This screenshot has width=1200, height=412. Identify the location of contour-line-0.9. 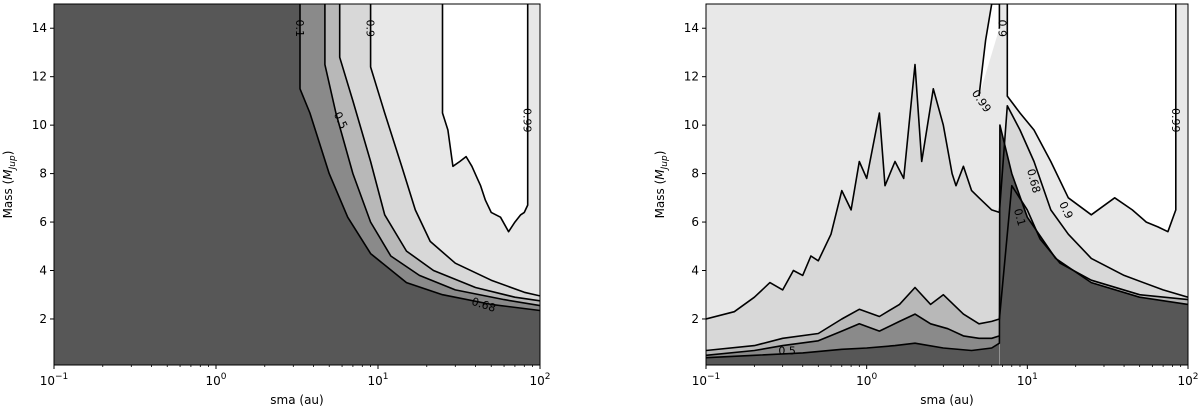
(454, 150).